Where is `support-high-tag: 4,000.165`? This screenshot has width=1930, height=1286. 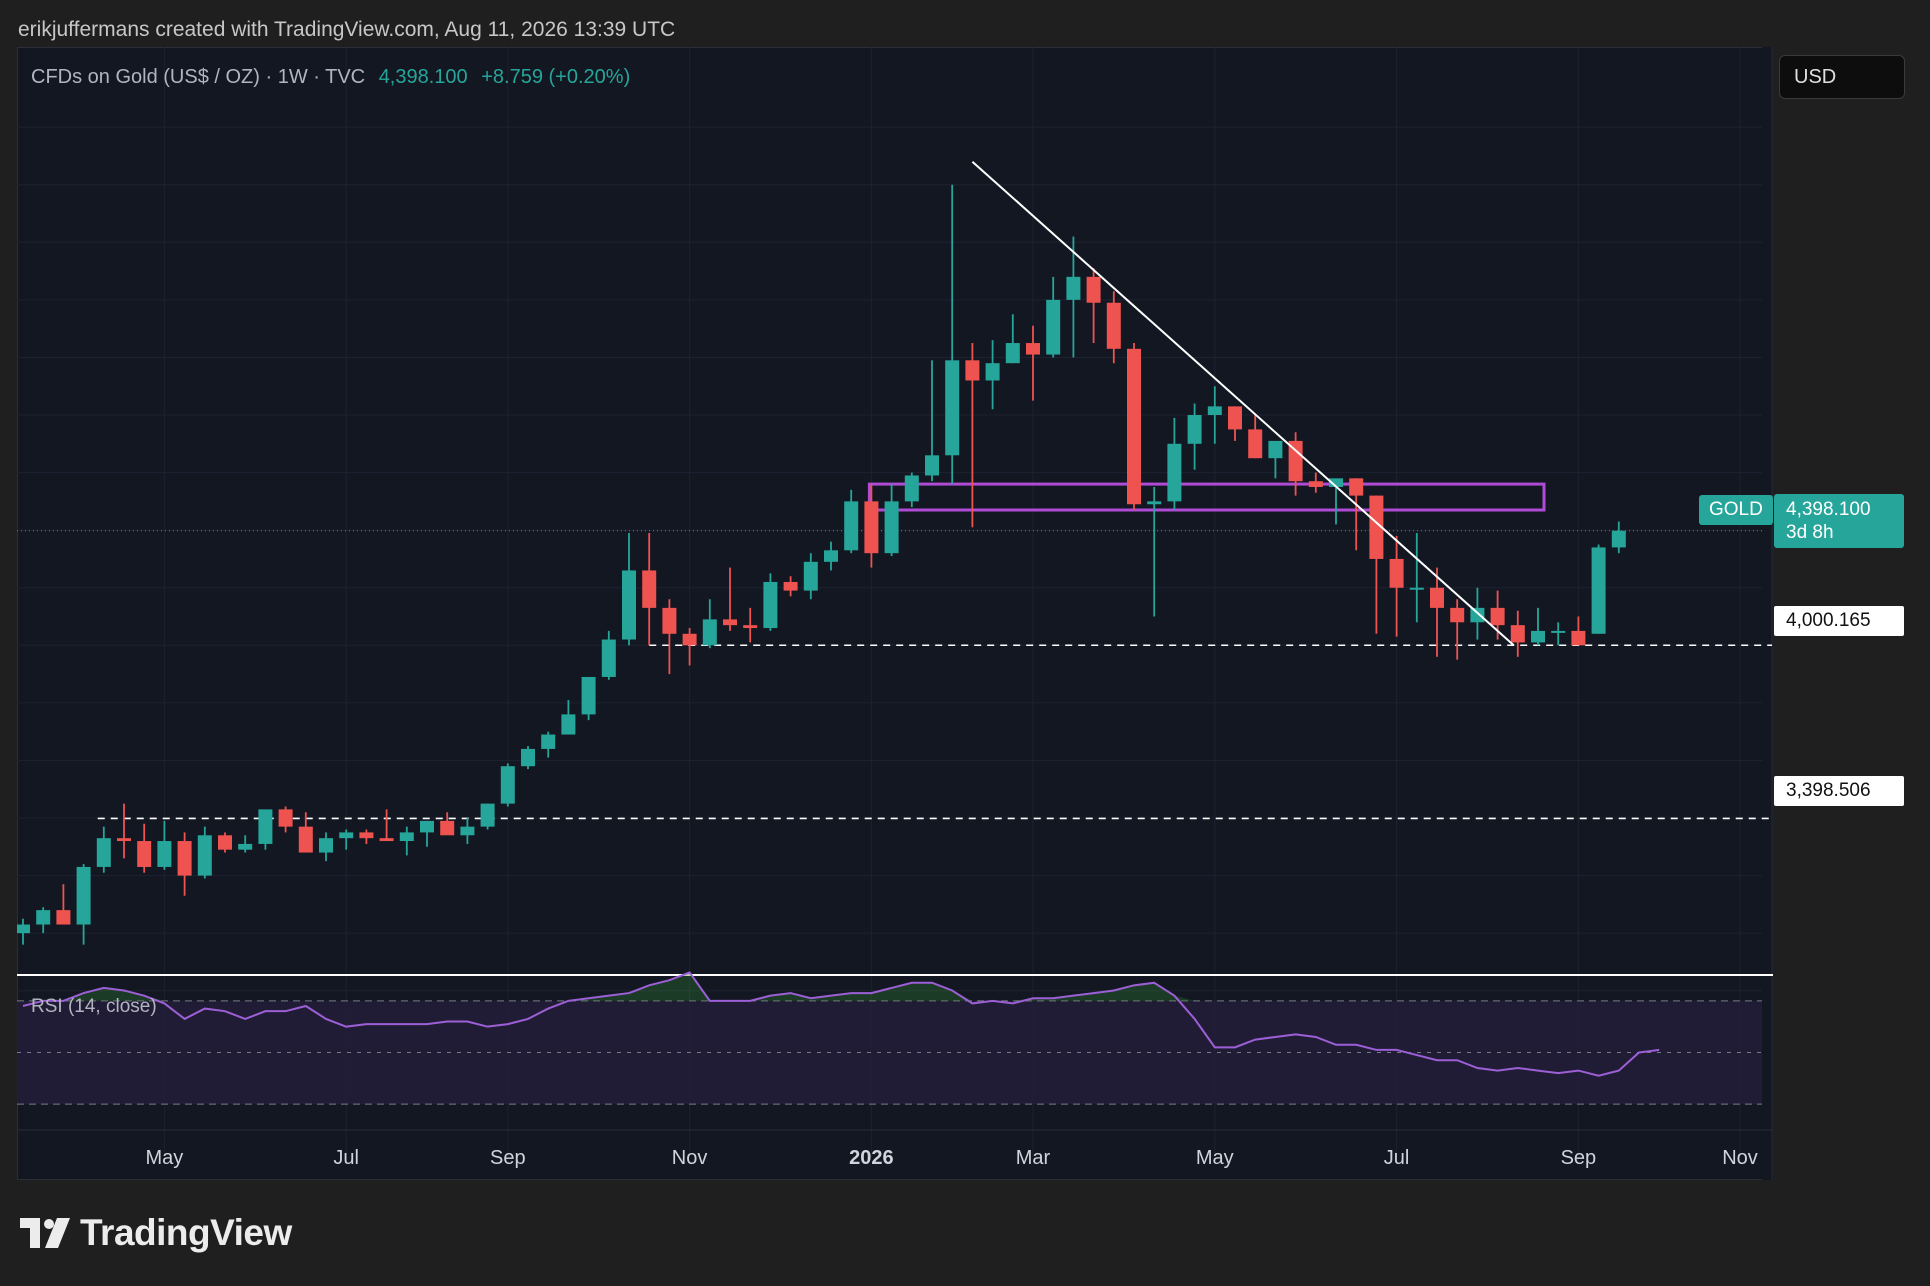 support-high-tag: 4,000.165 is located at coordinates (1839, 621).